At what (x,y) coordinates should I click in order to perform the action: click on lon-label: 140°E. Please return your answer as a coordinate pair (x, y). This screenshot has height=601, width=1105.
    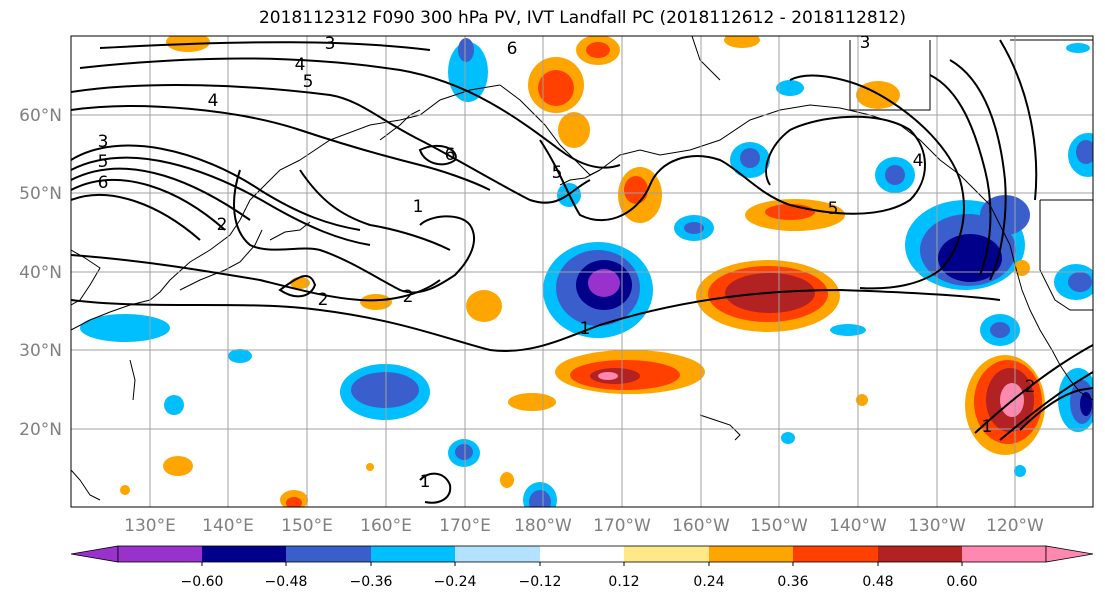
    Looking at the image, I should click on (228, 526).